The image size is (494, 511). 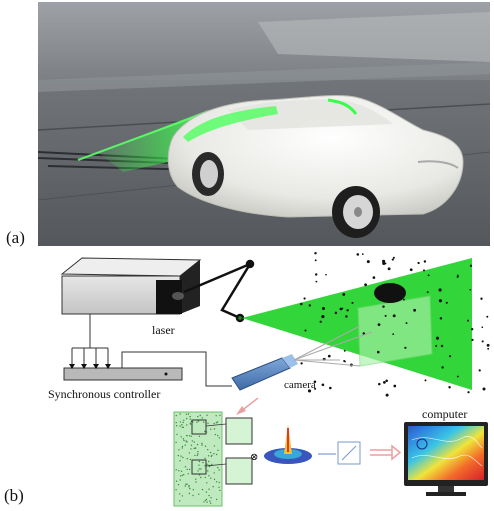 What do you see at coordinates (444, 414) in the screenshot?
I see `computer-label: computer` at bounding box center [444, 414].